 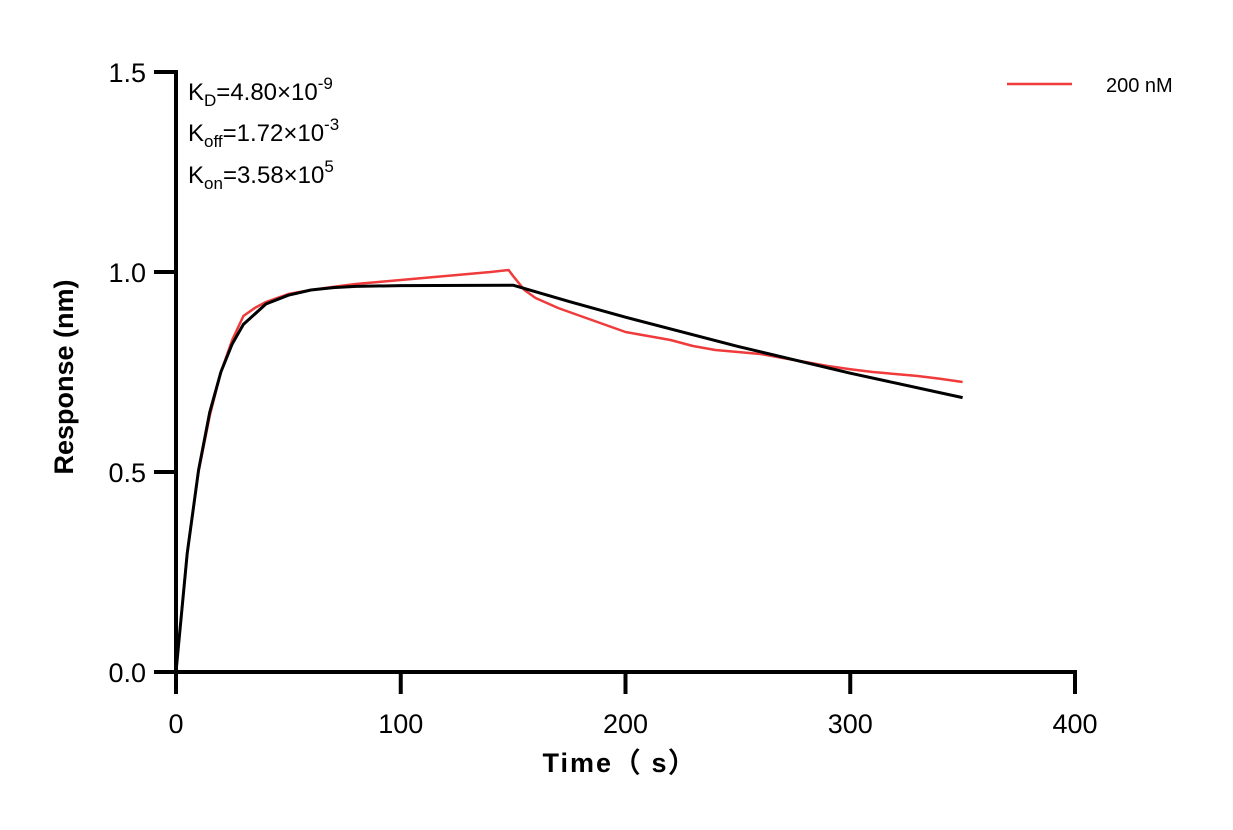 What do you see at coordinates (1074, 724) in the screenshot?
I see `x-tick-label: 400` at bounding box center [1074, 724].